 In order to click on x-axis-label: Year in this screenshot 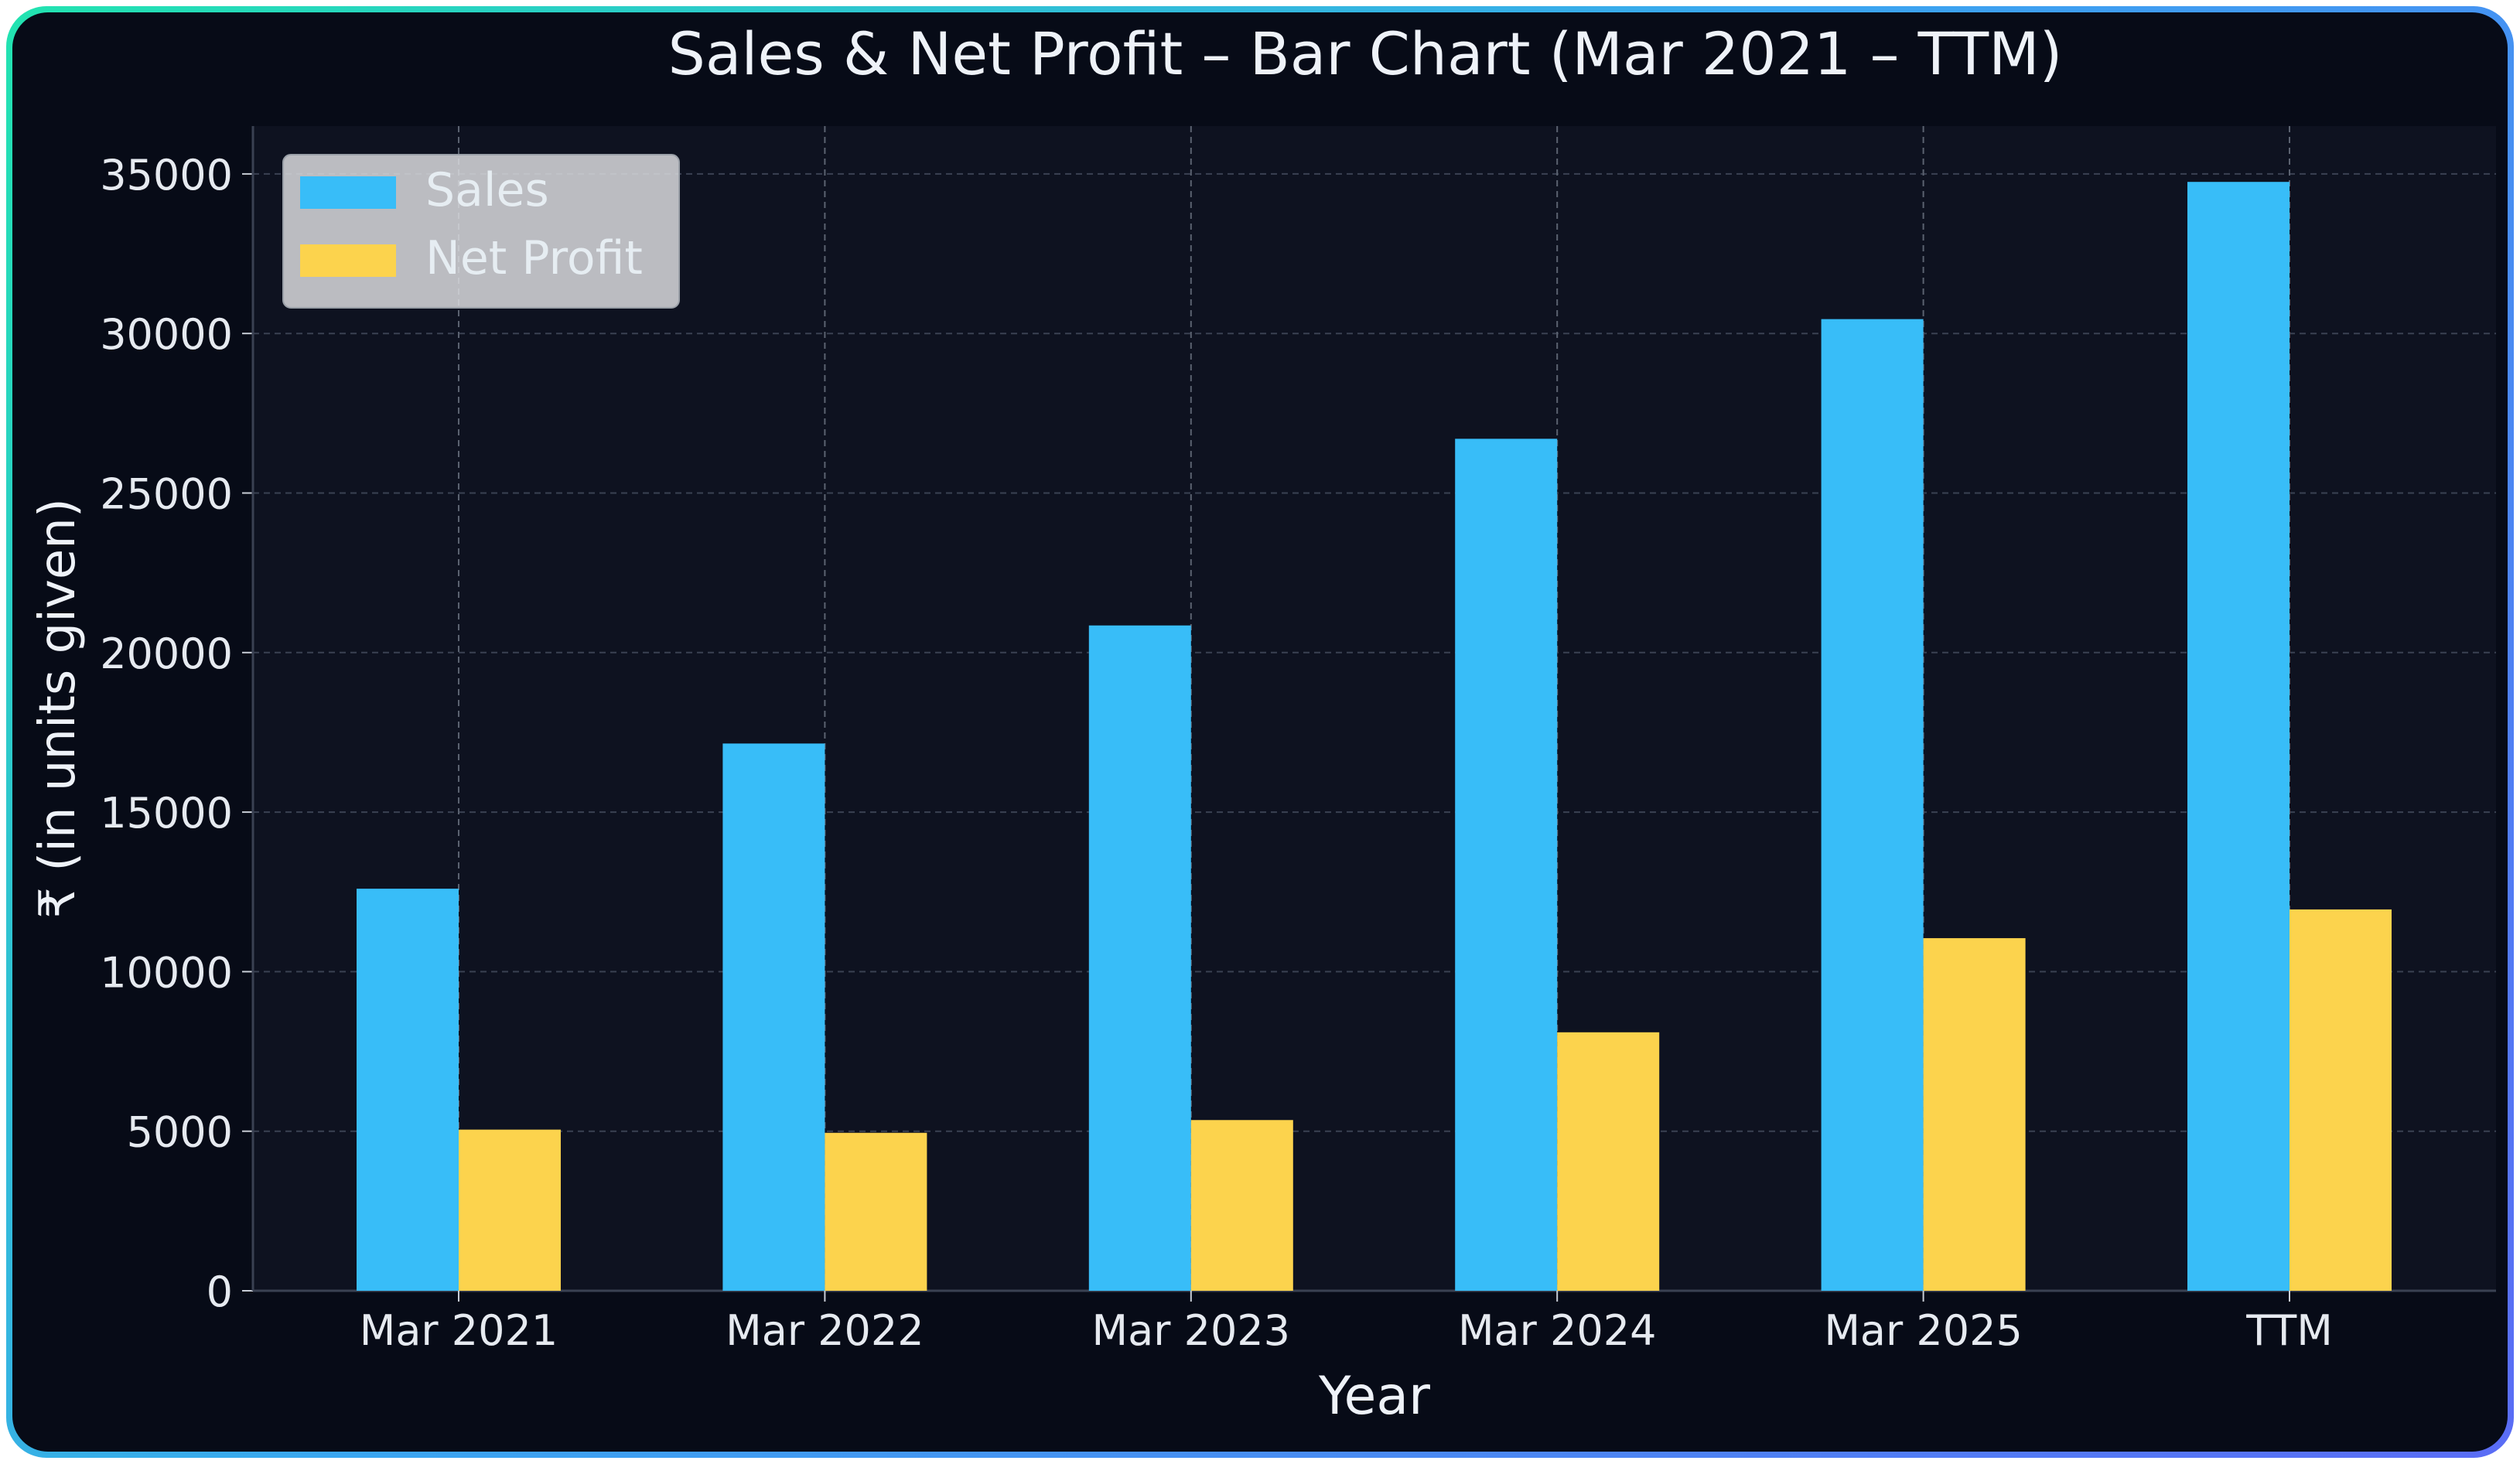, I will do `click(1374, 1396)`.